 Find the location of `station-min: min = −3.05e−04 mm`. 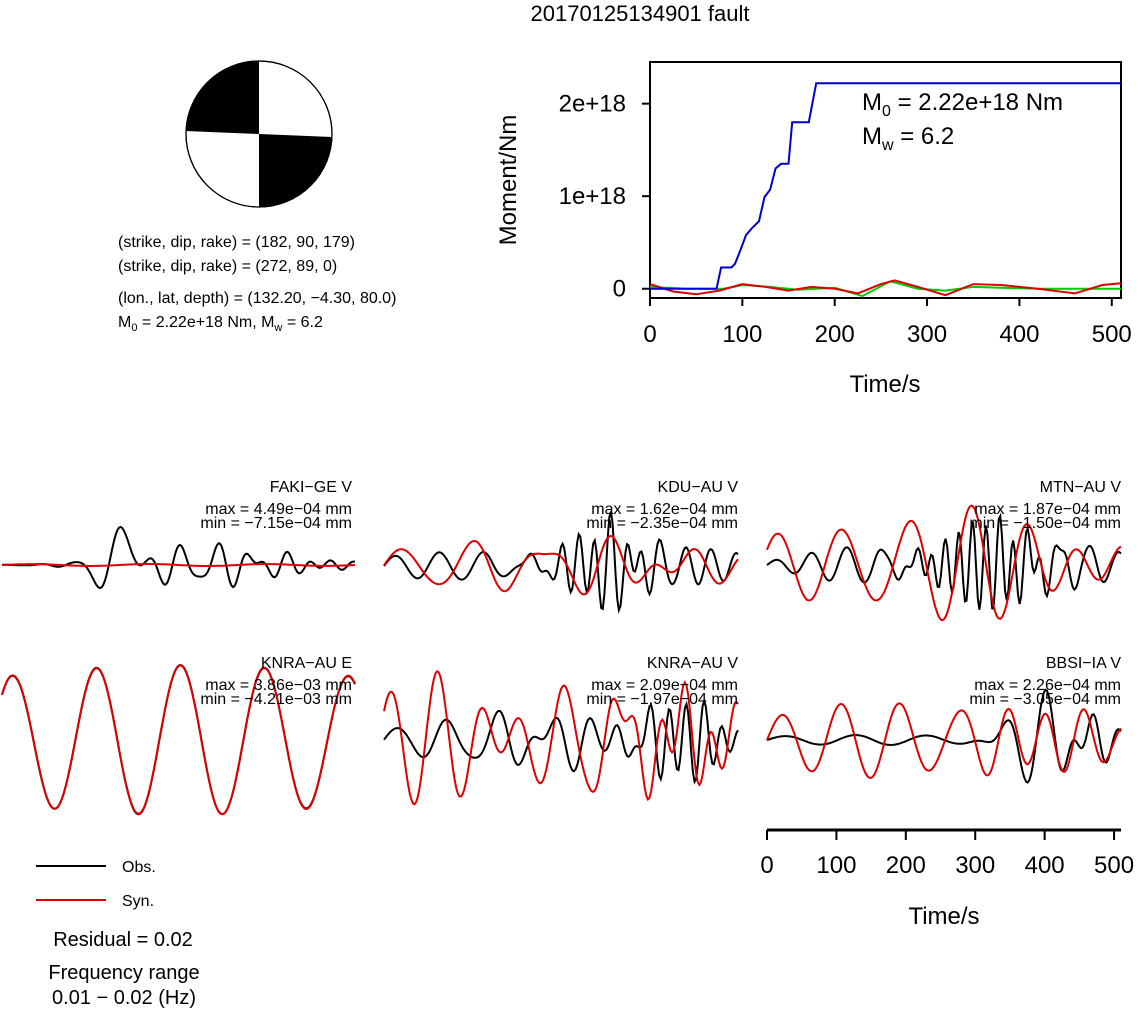

station-min: min = −3.05e−04 mm is located at coordinates (1045, 699).